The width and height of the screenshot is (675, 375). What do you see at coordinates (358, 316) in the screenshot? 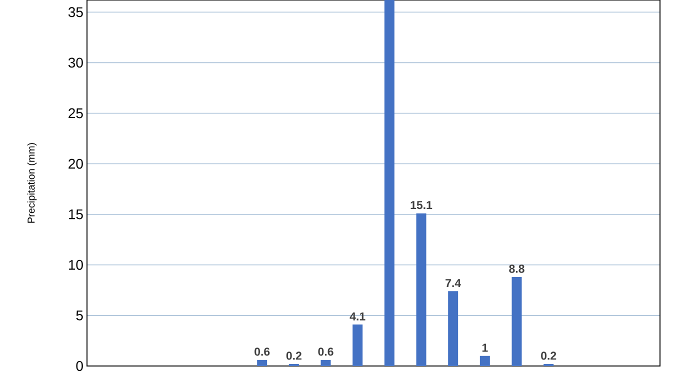
I see `data-label: 4.1` at bounding box center [358, 316].